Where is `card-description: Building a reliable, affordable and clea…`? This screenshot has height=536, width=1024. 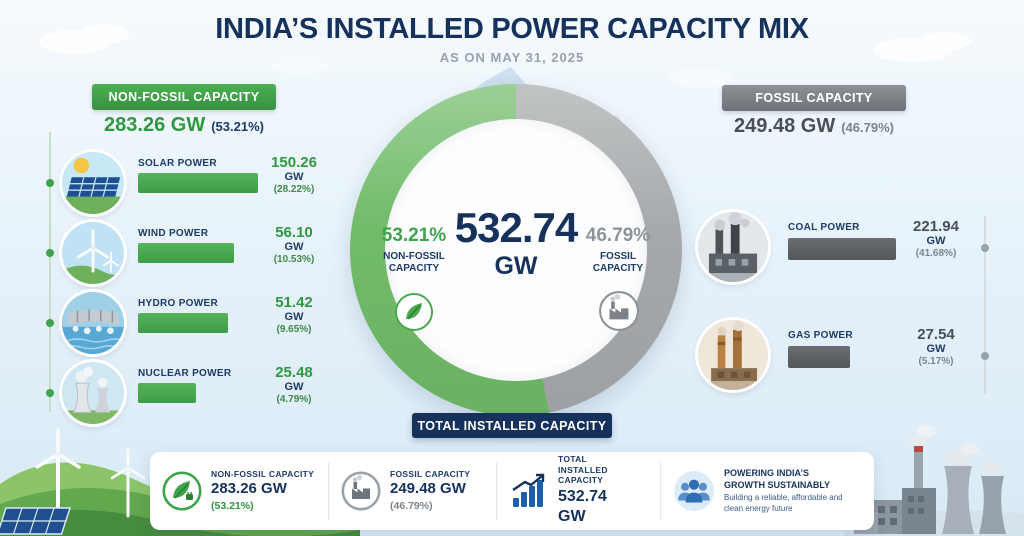
card-description: Building a reliable, affordable and clea… is located at coordinates (783, 503).